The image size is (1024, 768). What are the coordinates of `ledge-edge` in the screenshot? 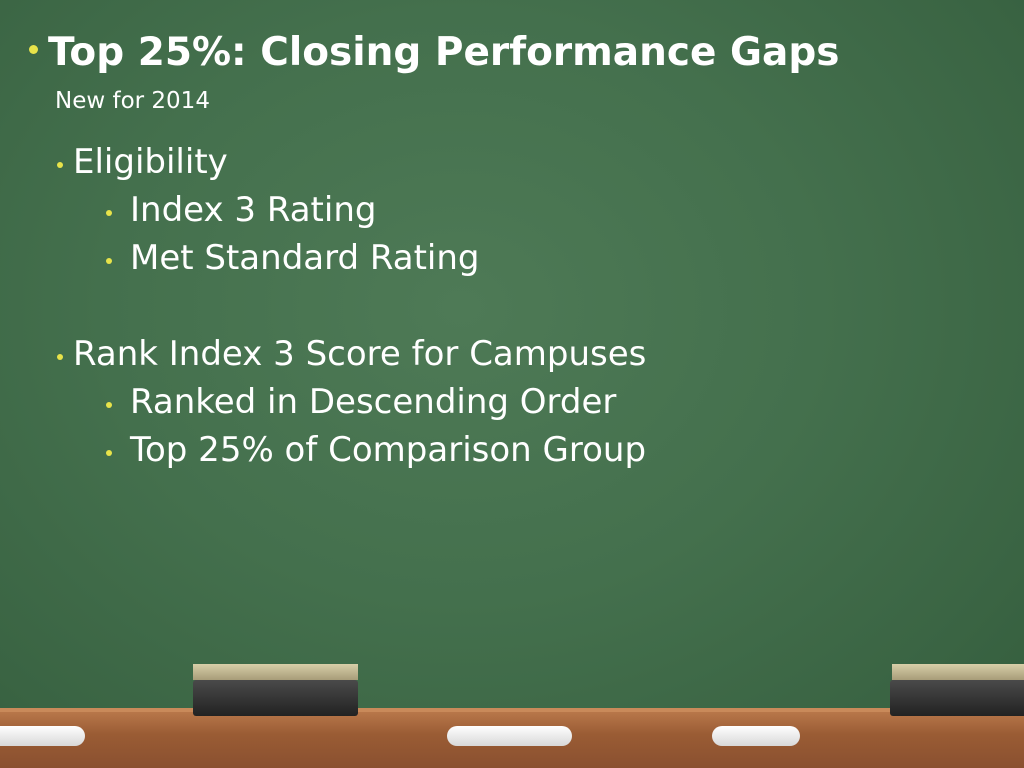 It's located at (512, 711).